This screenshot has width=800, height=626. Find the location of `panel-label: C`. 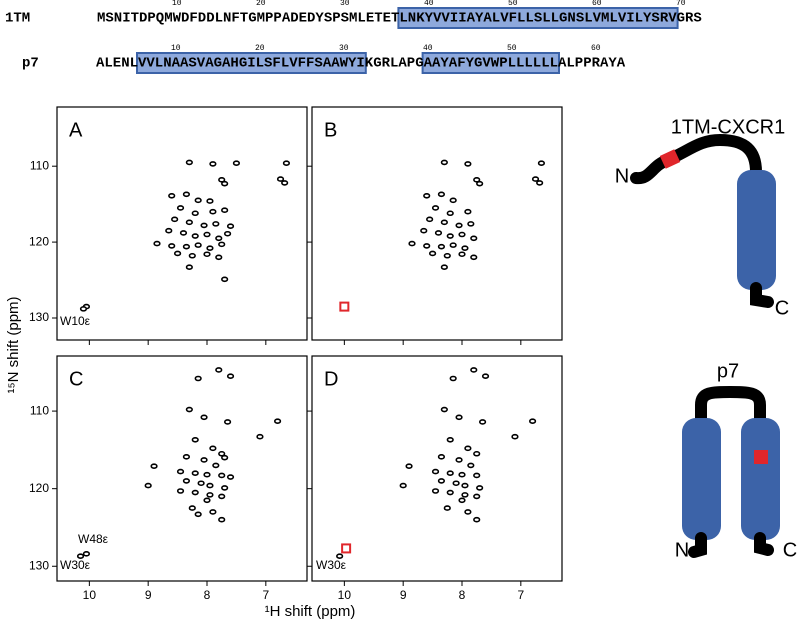

panel-label: C is located at coordinates (76, 379).